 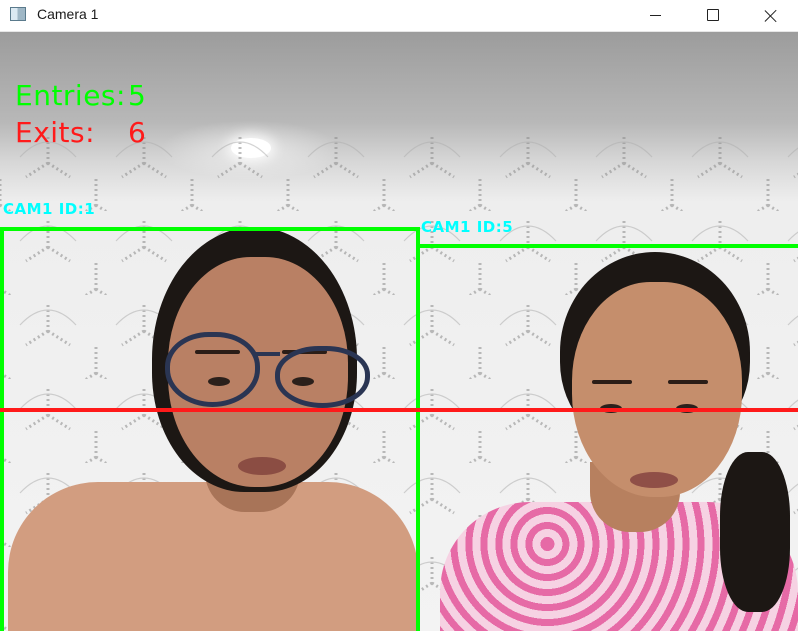 I want to click on person-left-glasses, so click(x=270, y=372).